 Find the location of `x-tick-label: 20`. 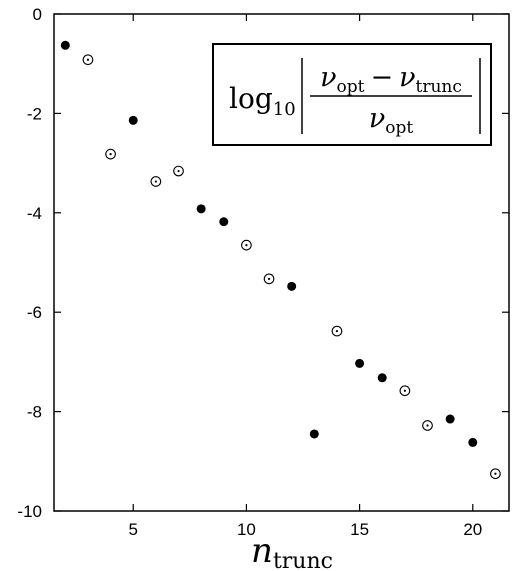

x-tick-label: 20 is located at coordinates (472, 529).